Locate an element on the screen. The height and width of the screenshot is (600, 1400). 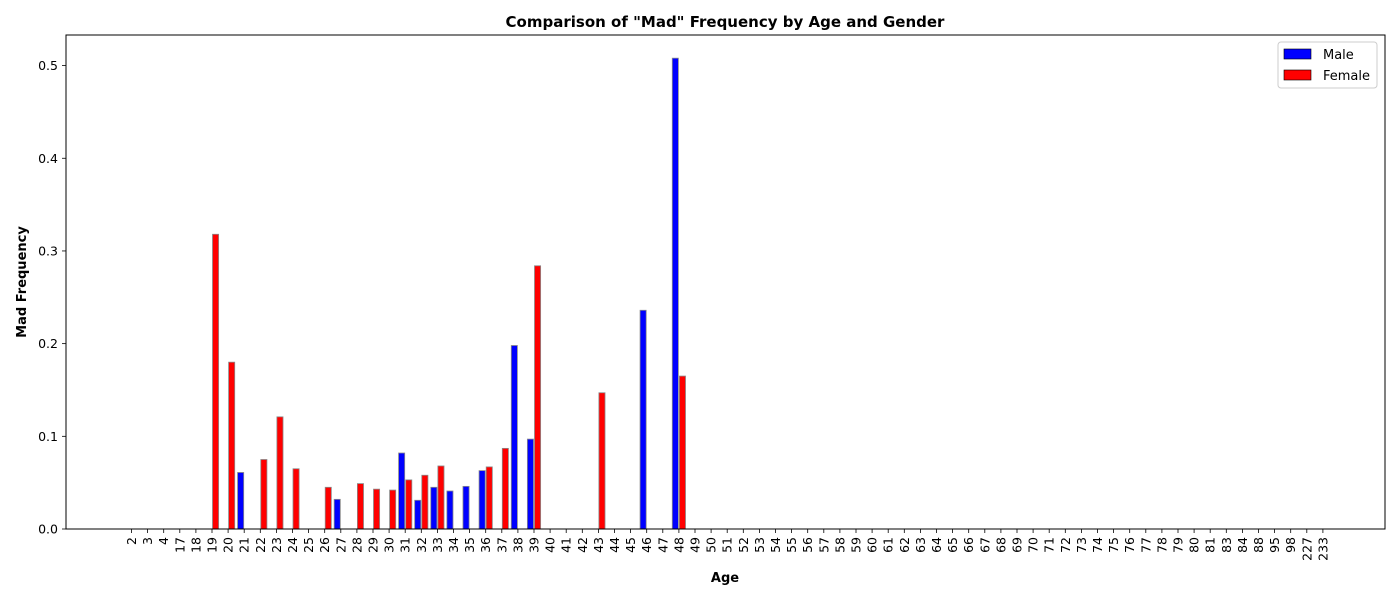
y-tick-label: 0.4 is located at coordinates (48, 158).